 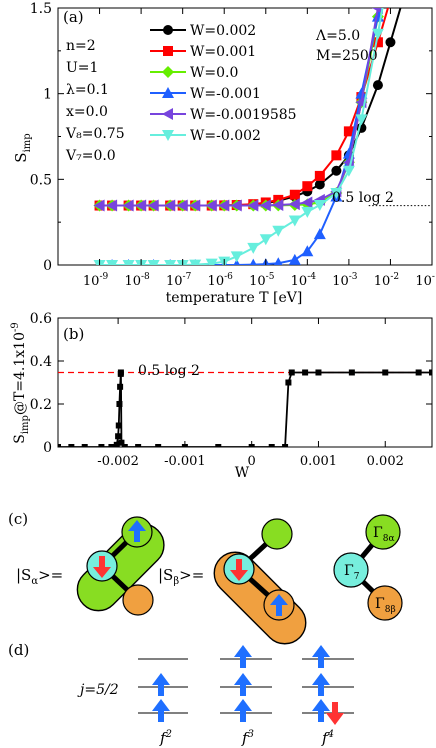 What do you see at coordinates (47, 448) in the screenshot?
I see `y-tick-label: 0` at bounding box center [47, 448].